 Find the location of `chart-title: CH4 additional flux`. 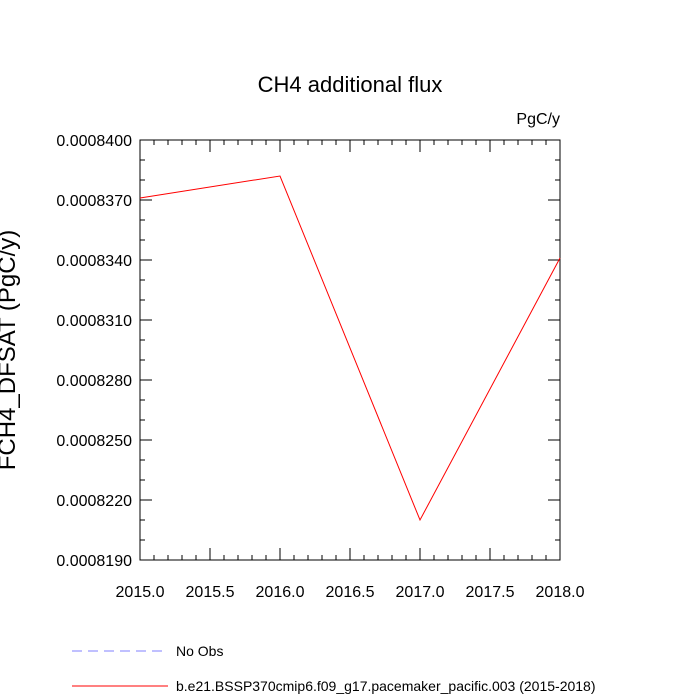

chart-title: CH4 additional flux is located at coordinates (350, 84).